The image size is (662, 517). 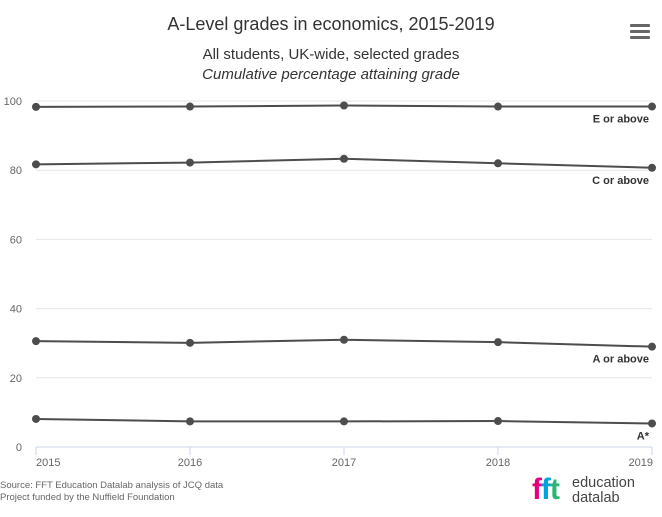 I want to click on chart-title: A-Level grades in economics, 2015-2019, so click(x=331, y=24).